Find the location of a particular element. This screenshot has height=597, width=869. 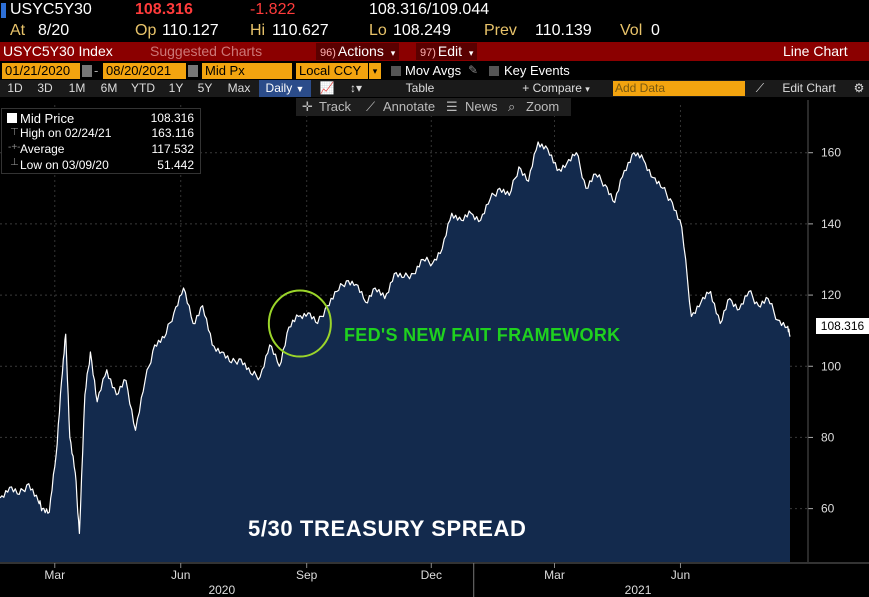

chart-caption: 5/30 TREASURY SPREAD is located at coordinates (387, 528).